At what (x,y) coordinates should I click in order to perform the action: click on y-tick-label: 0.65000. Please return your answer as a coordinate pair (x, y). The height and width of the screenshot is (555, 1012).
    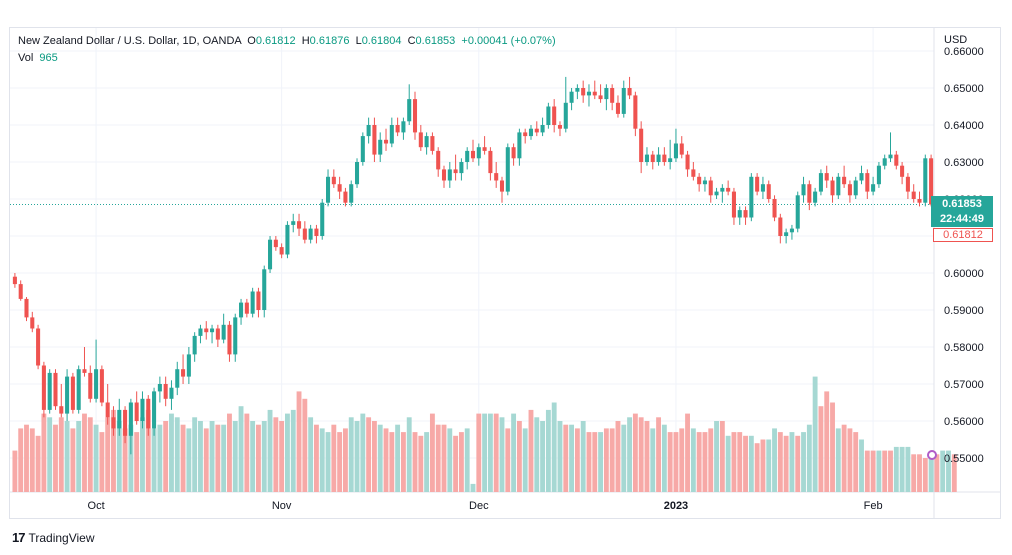
    Looking at the image, I should click on (964, 89).